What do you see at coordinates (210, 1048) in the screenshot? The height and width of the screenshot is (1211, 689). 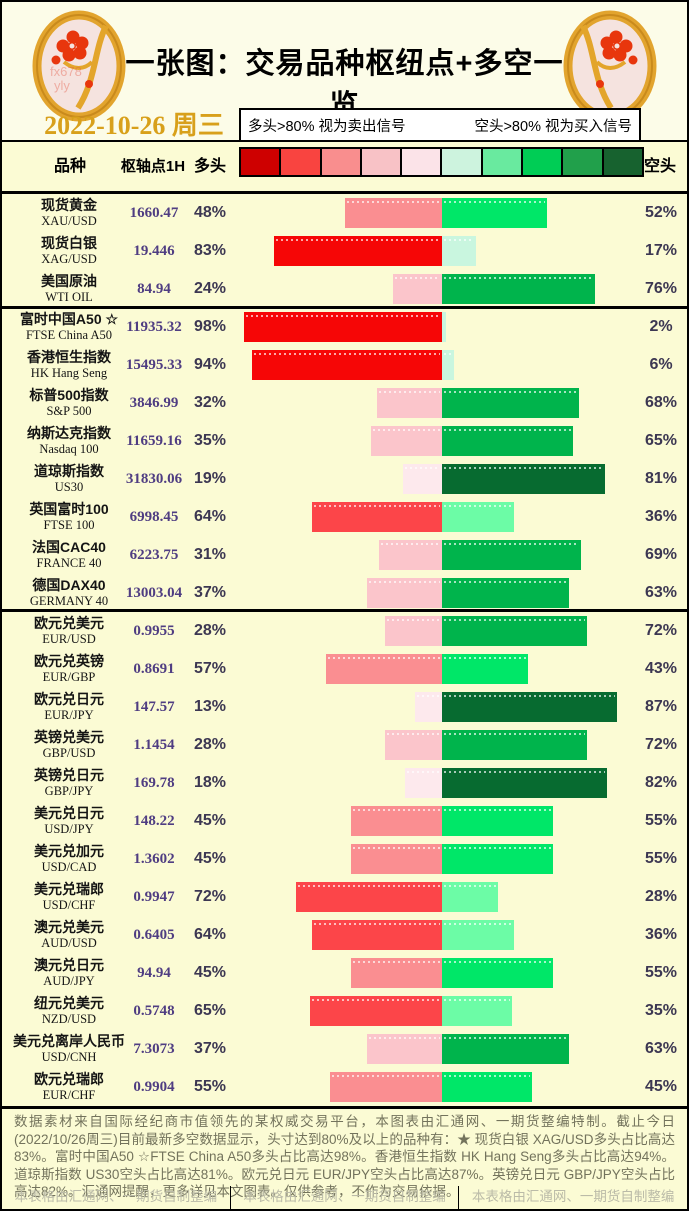 I see `bull-percent: 37%` at bounding box center [210, 1048].